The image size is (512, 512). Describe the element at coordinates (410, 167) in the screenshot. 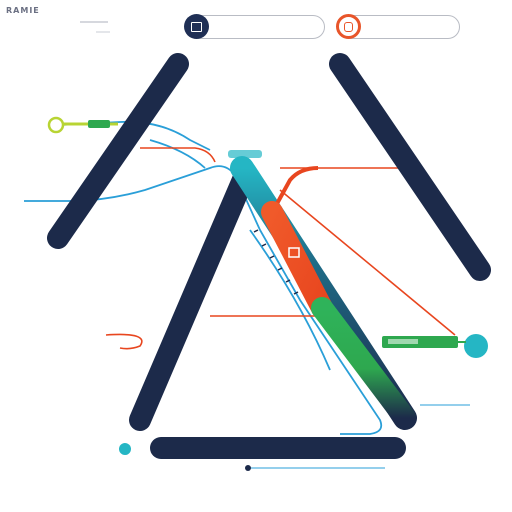

I see `navy-stroke-right` at that location.